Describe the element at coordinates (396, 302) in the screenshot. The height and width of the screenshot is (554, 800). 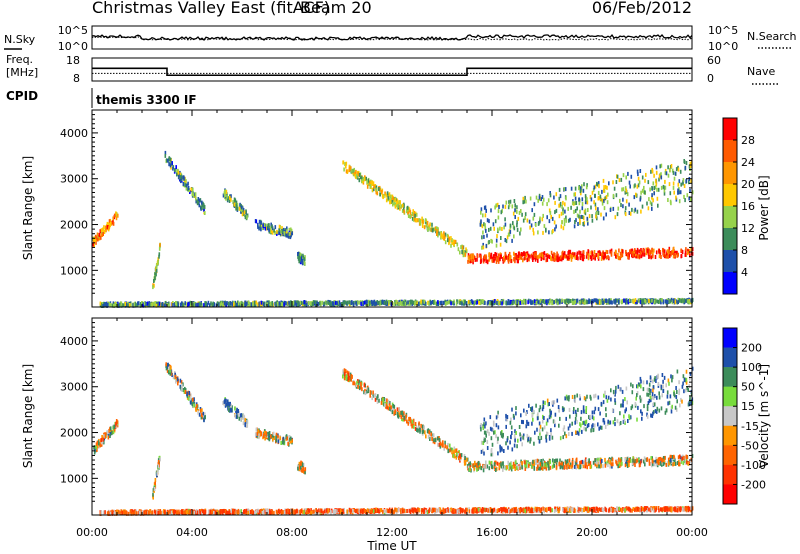
I see `scatter-band-near-range` at that location.